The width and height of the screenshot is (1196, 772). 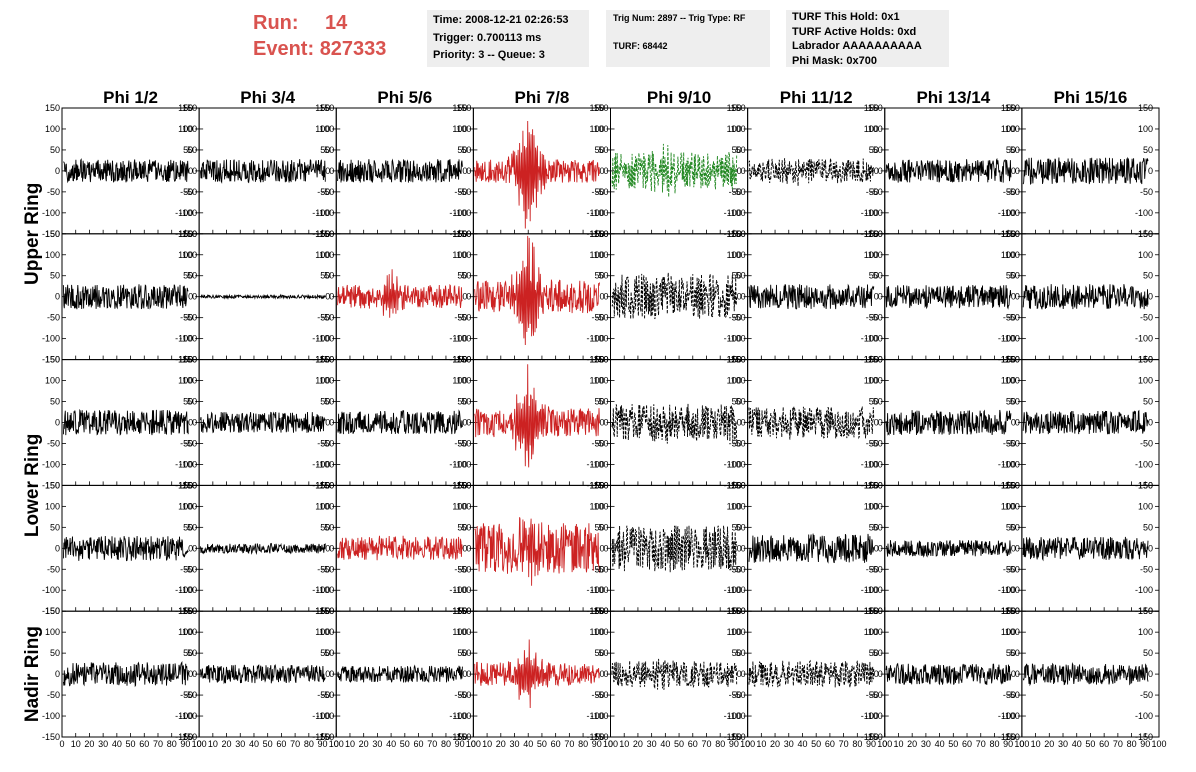 I want to click on column-label-1: Phi 3/4, so click(x=267, y=97).